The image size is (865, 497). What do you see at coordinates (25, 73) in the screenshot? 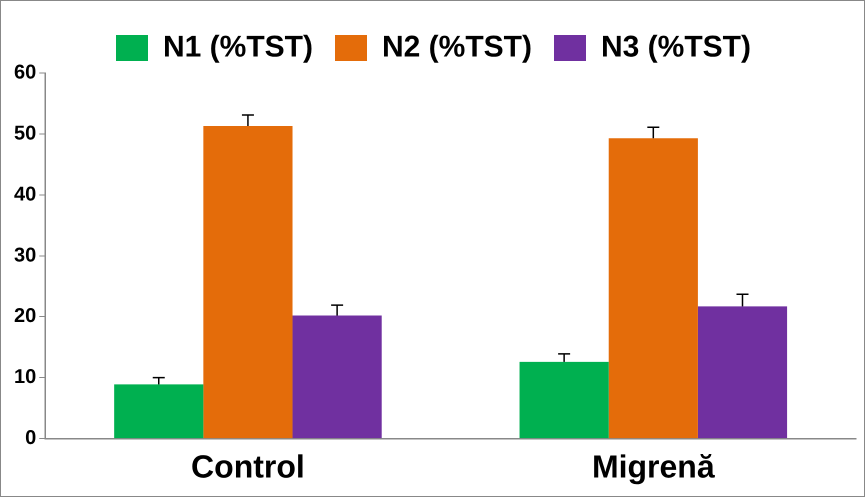
I see `y-tick-label: 60` at bounding box center [25, 73].